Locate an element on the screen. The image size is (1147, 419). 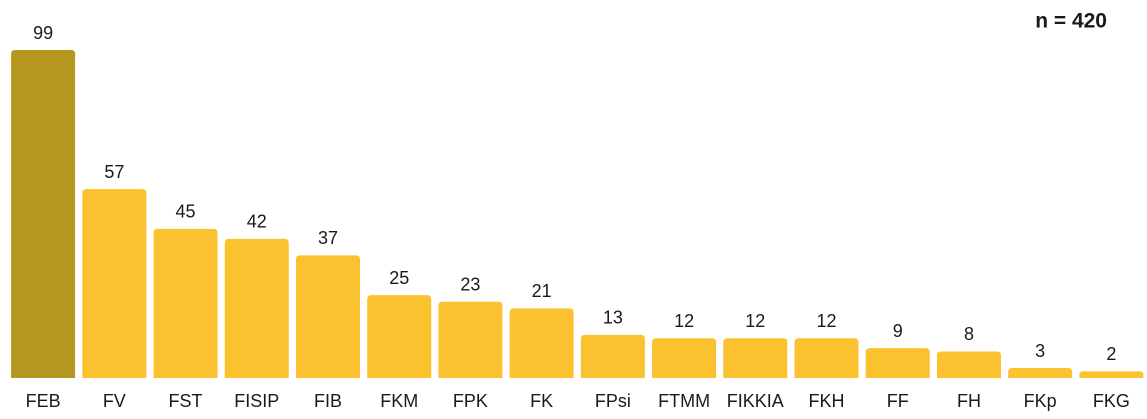
x-tick-label: FIB is located at coordinates (328, 401).